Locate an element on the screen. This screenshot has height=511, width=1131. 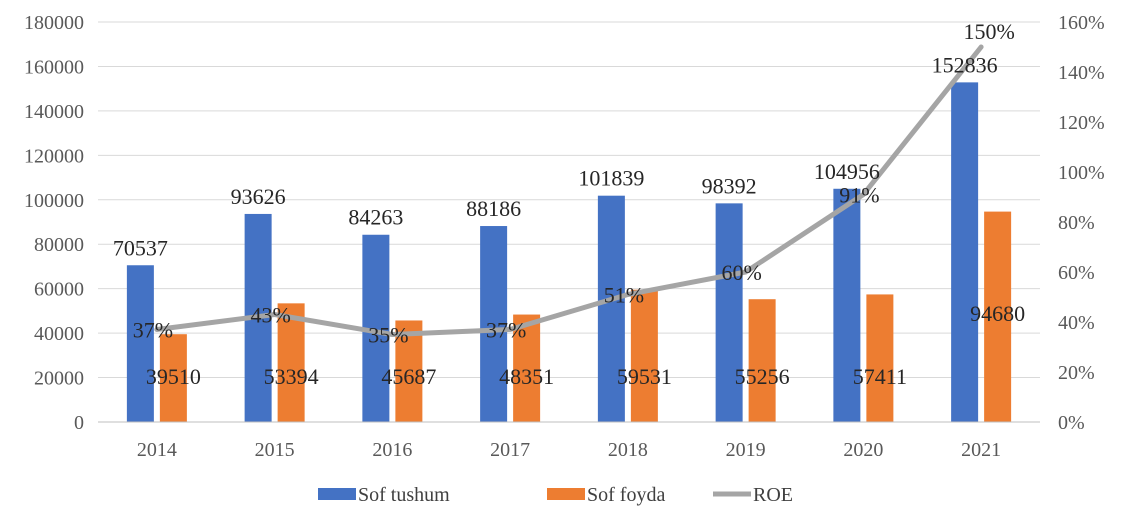
data-label-sof-foyda: 94680 is located at coordinates (997, 313).